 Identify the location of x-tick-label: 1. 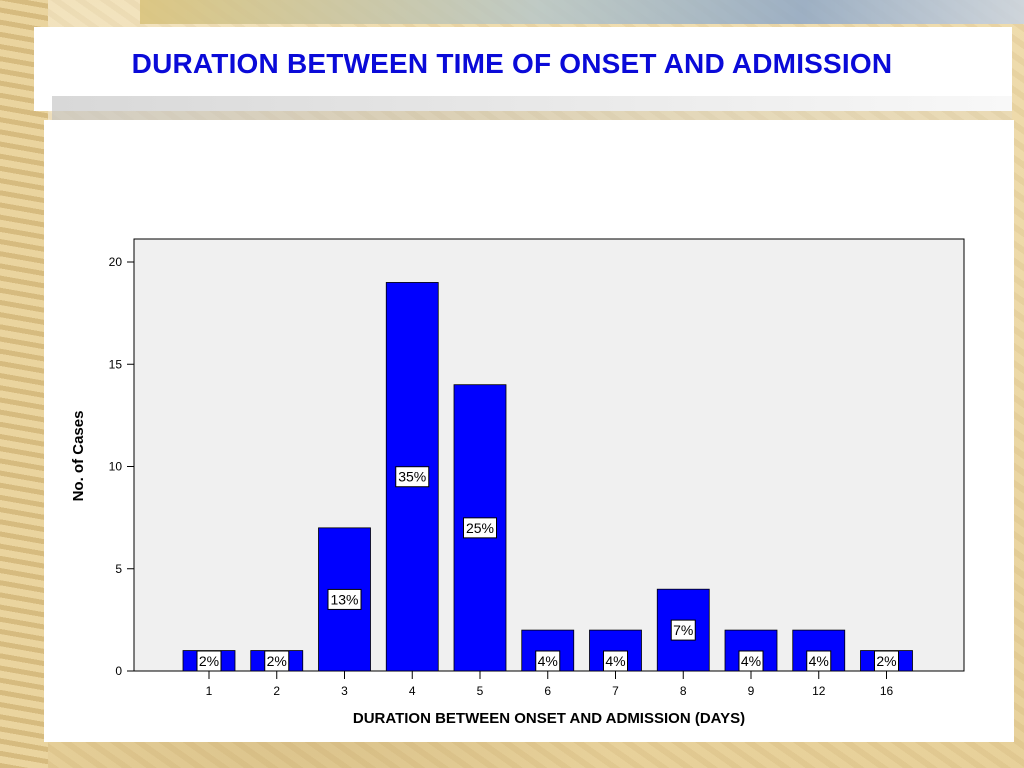
(209, 691).